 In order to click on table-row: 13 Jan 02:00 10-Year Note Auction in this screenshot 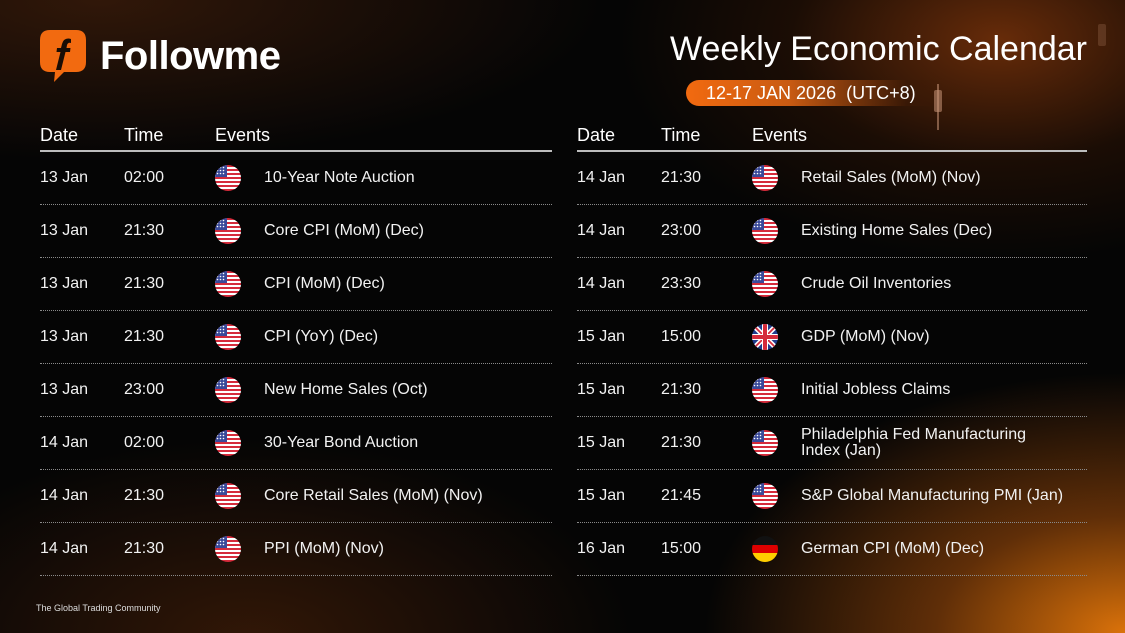, I will do `click(296, 178)`.